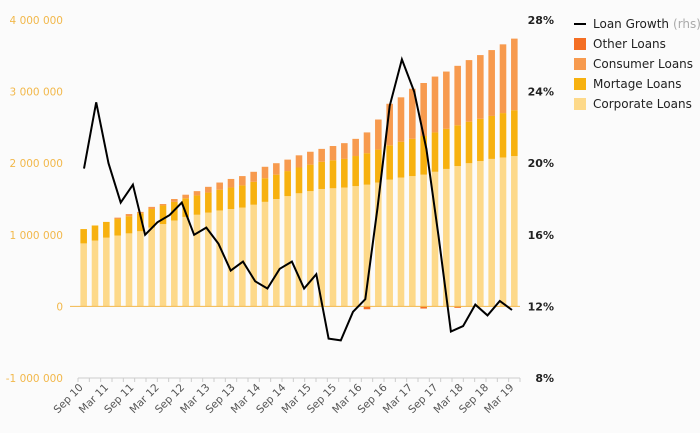  What do you see at coordinates (637, 44) in the screenshot?
I see `legend-item-other-loans: Other Loans` at bounding box center [637, 44].